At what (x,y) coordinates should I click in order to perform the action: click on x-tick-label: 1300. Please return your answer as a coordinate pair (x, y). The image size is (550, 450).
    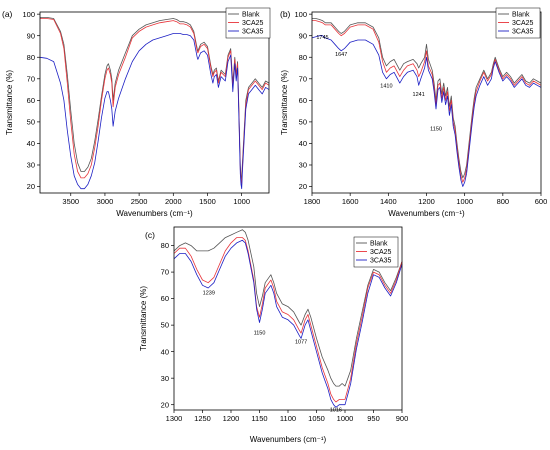
    Looking at the image, I should click on (174, 418).